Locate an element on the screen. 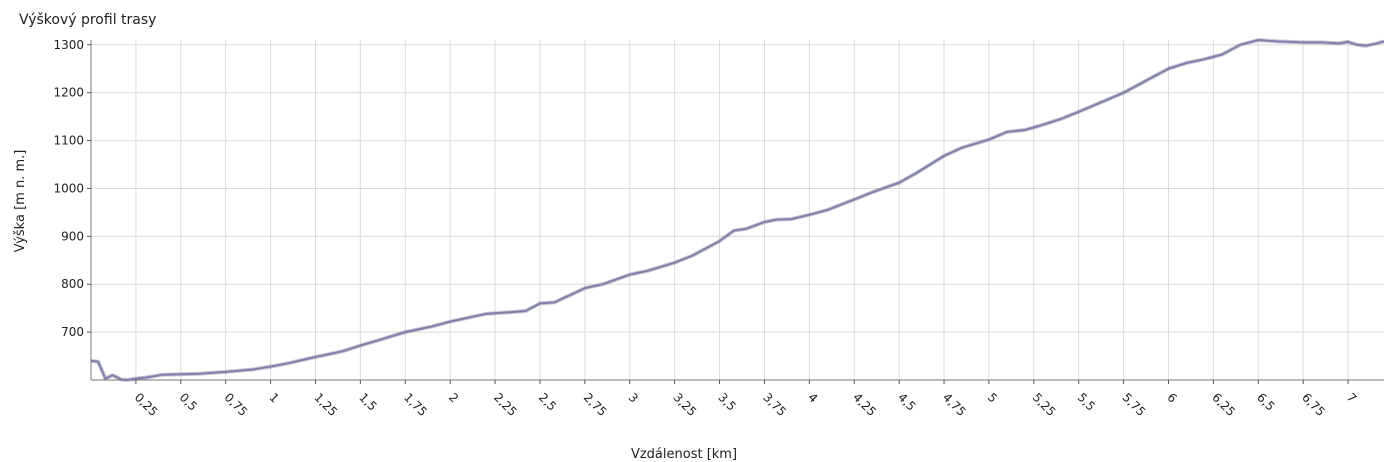 Image resolution: width=1384 pixels, height=462 pixels. x-tick-label: 6,5 is located at coordinates (1265, 401).